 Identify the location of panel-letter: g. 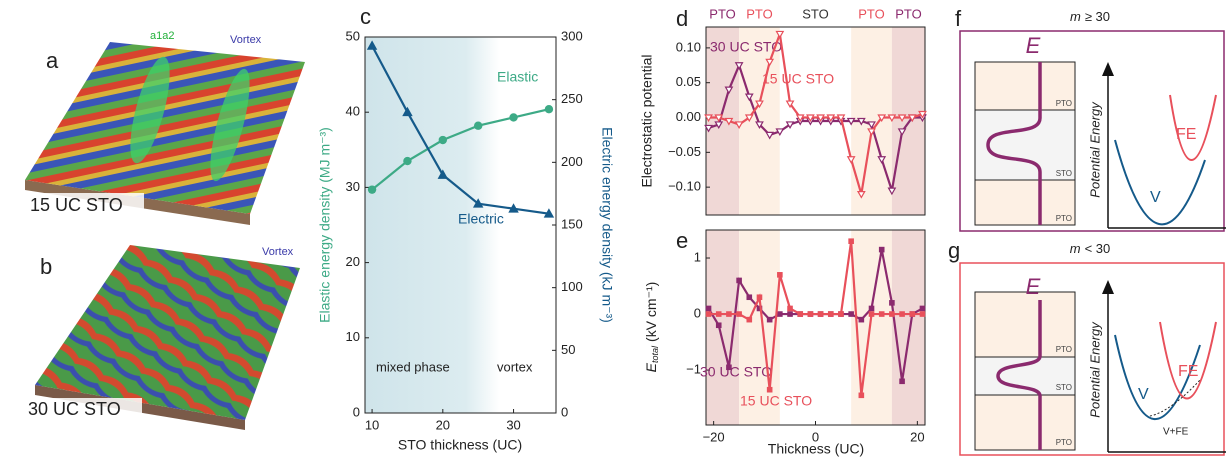
(954, 250).